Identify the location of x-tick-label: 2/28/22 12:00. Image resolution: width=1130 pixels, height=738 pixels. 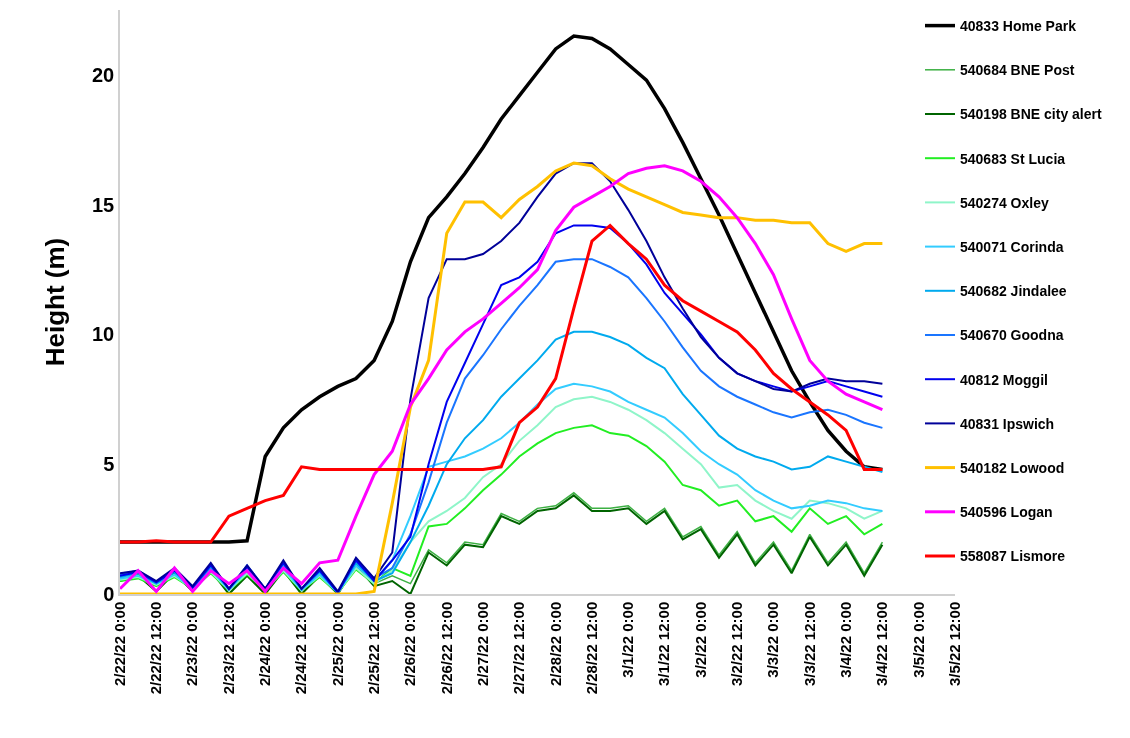
(591, 648).